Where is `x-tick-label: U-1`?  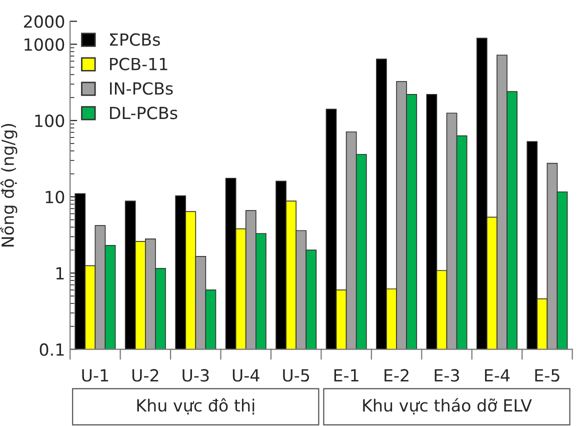 x-tick-label: U-1 is located at coordinates (95, 375).